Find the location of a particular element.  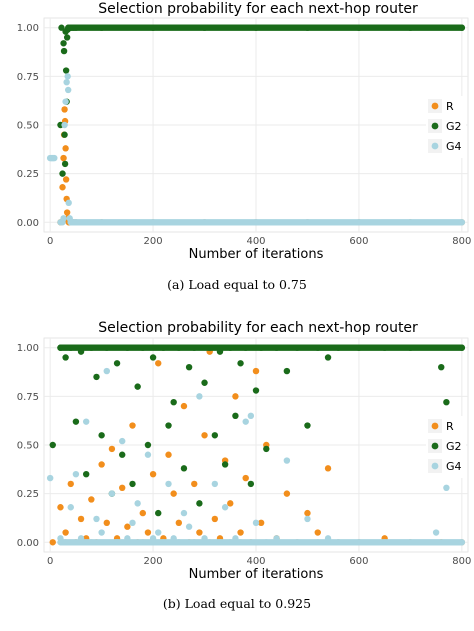

legend: R G2 G4 is located at coordinates (446, 127).